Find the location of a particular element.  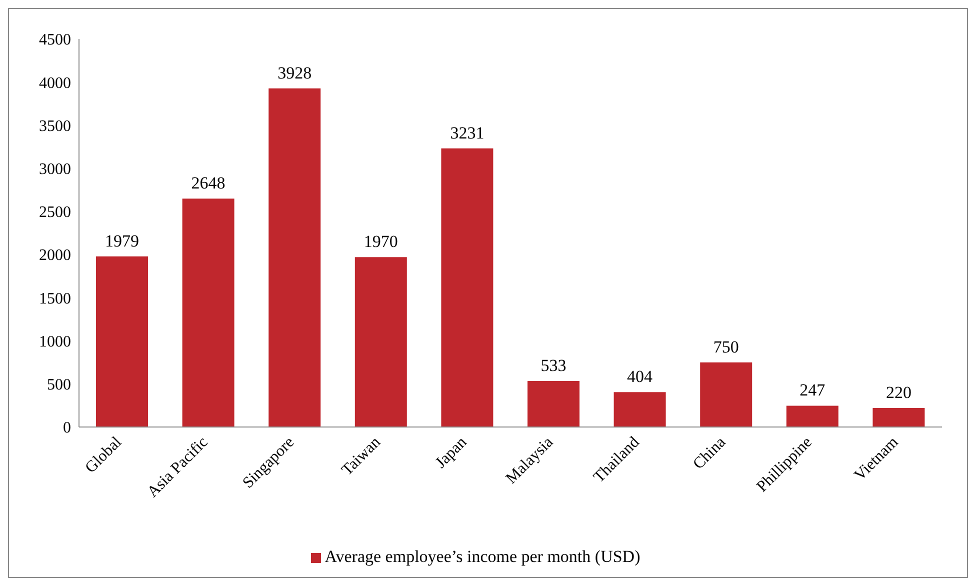

data-label: 1979 is located at coordinates (122, 240).